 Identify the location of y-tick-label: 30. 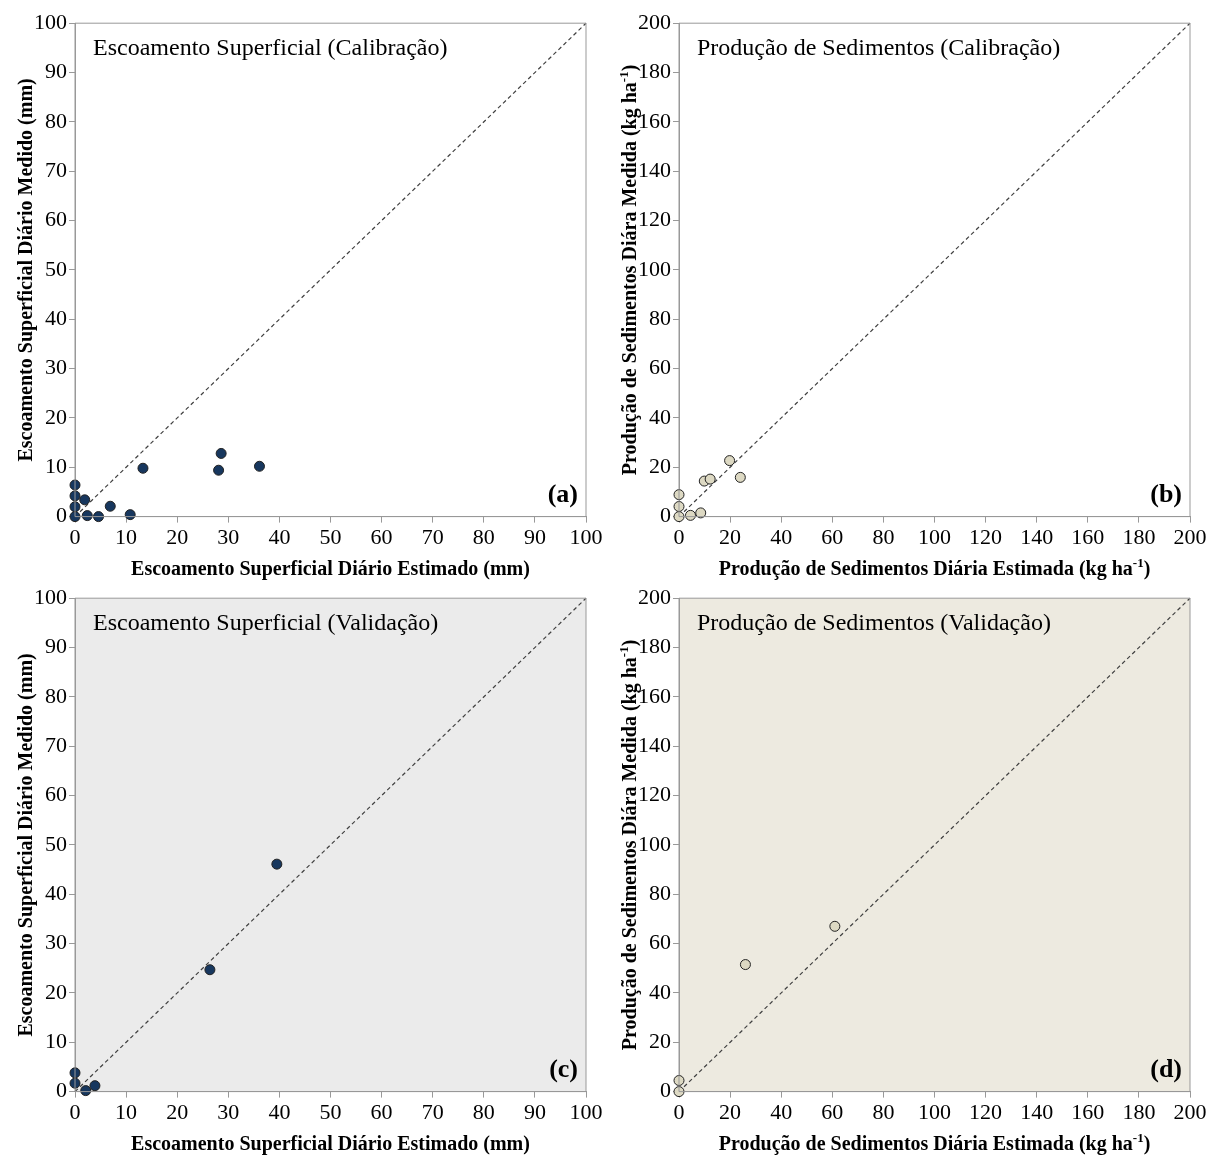
(56, 942).